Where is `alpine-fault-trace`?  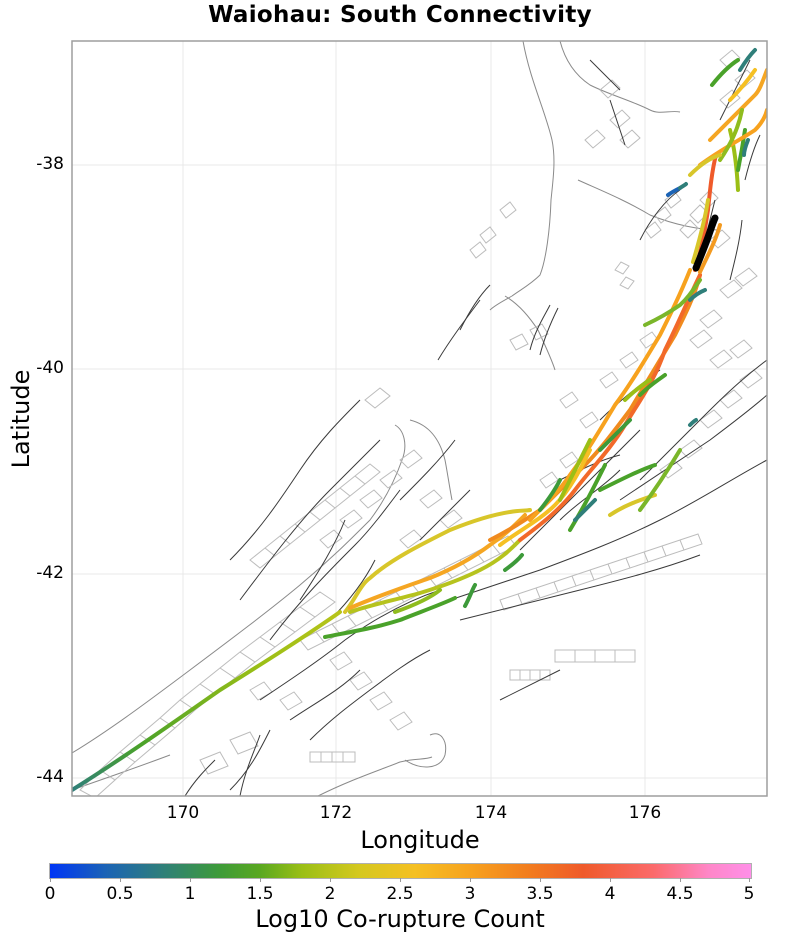
alpine-fault-trace is located at coordinates (207, 701).